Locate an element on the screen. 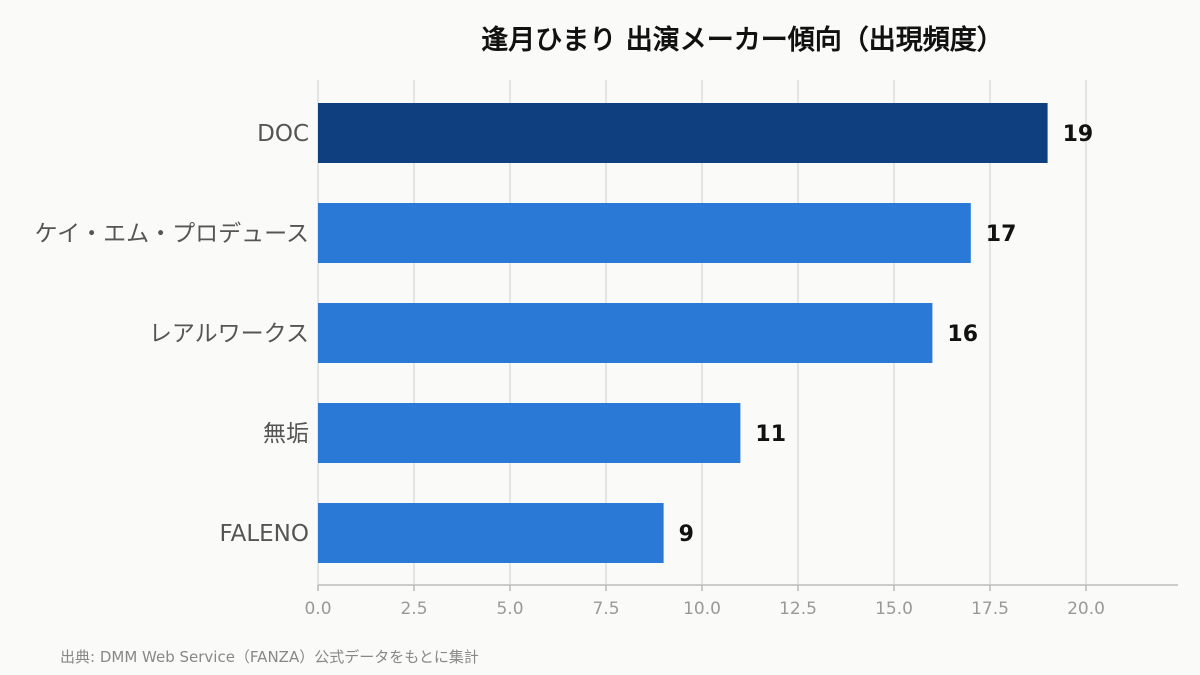 This screenshot has width=1200, height=675. category-label: レアルワークス is located at coordinates (229, 334).